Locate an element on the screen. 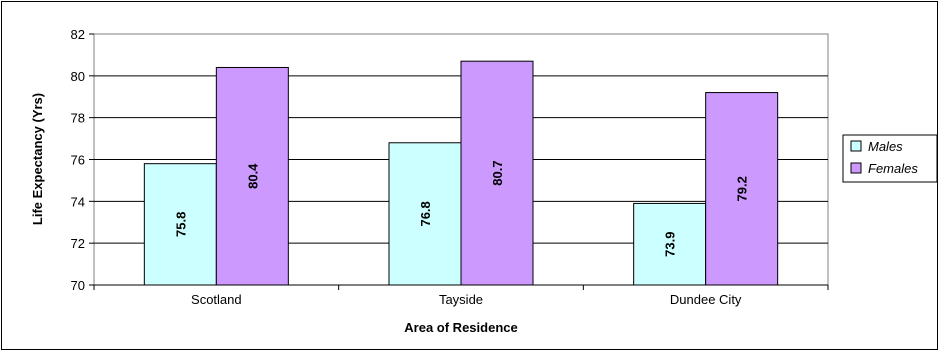 The width and height of the screenshot is (940, 352). x-axis-label: Area of Residence is located at coordinates (460, 327).